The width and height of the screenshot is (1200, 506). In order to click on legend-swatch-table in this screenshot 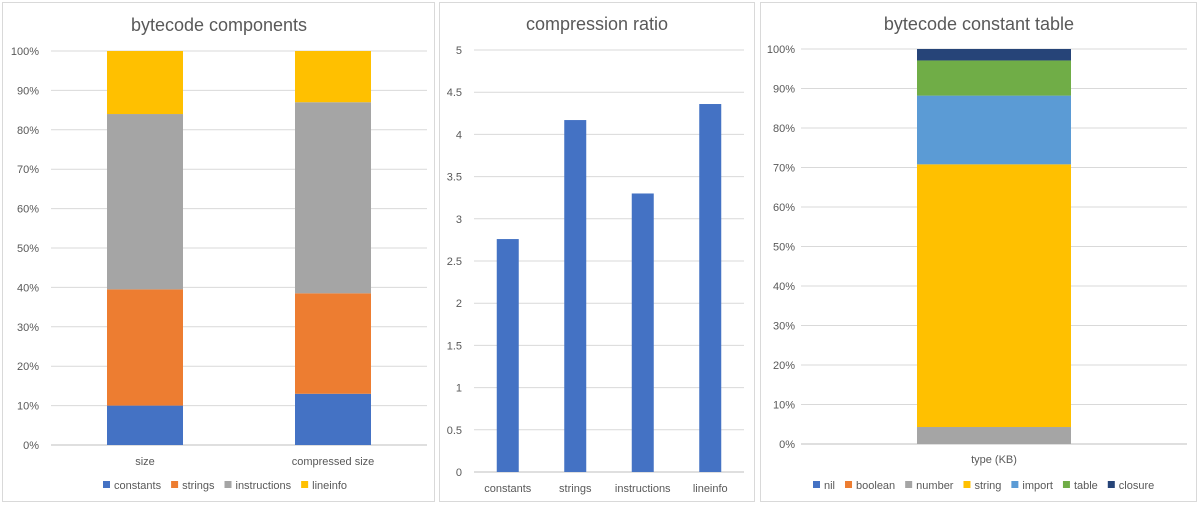, I will do `click(1066, 484)`.